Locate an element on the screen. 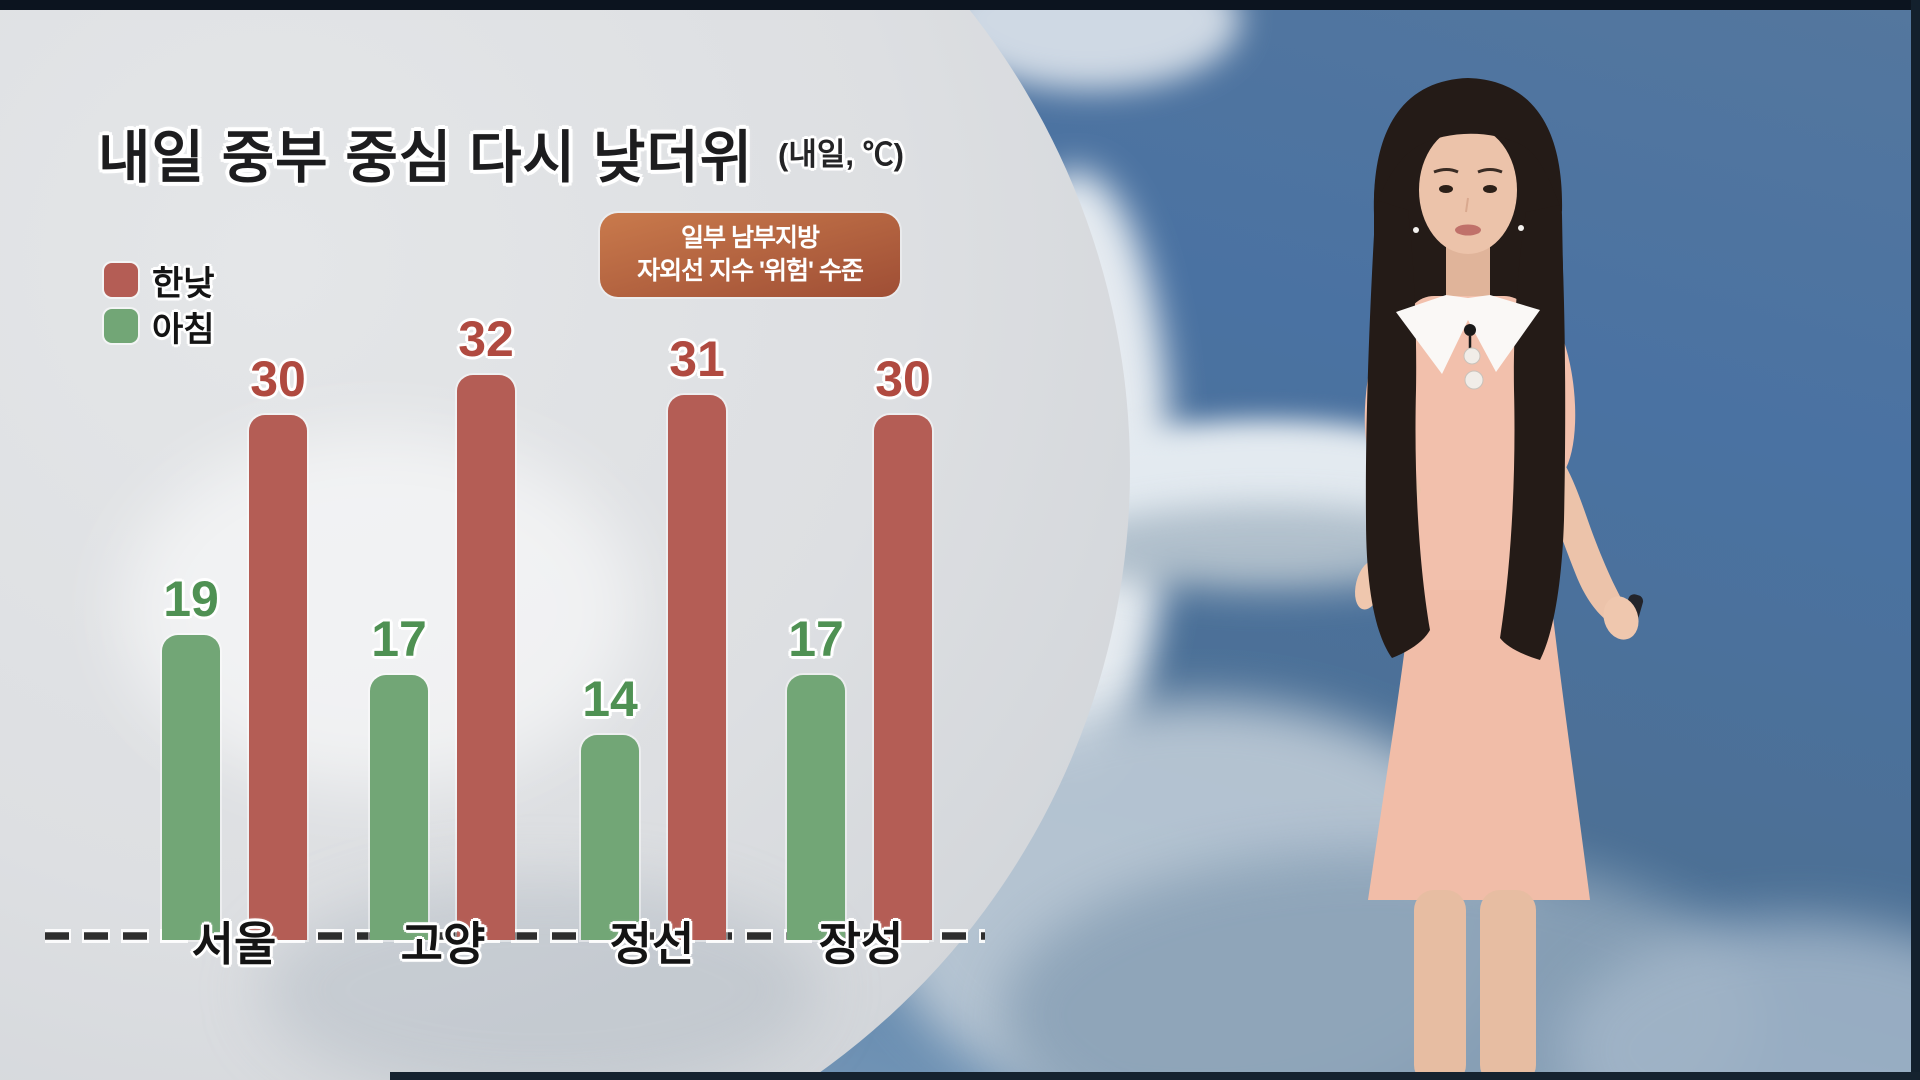 This screenshot has height=1080, width=1920. bar-midday-고양 is located at coordinates (486, 657).